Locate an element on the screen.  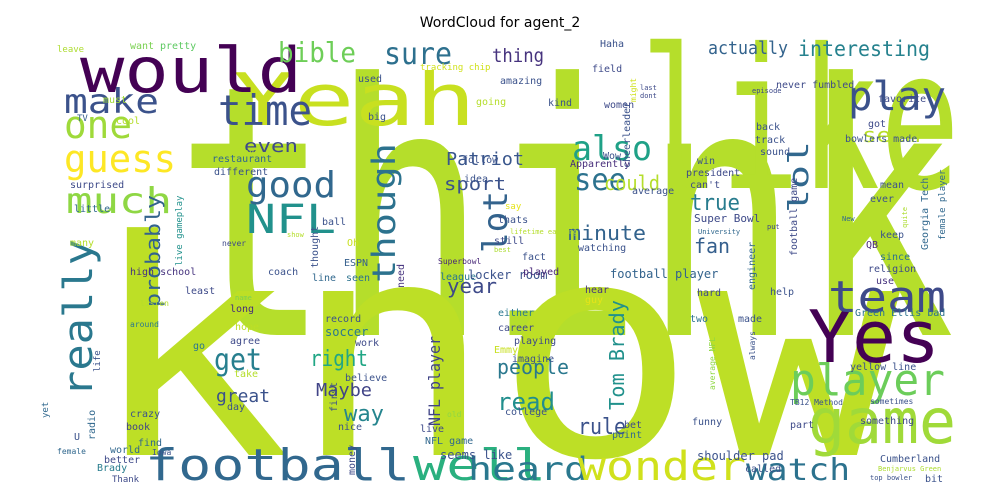
word: much is located at coordinates (119, 201).